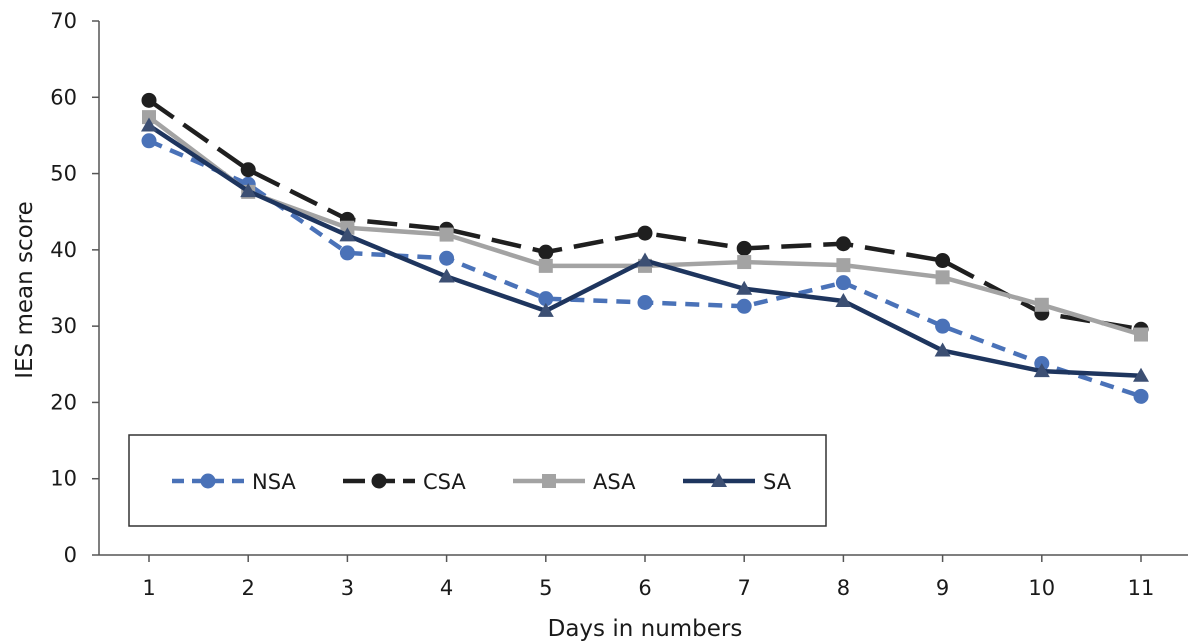 The width and height of the screenshot is (1188, 642). I want to click on x-tick-label: 9, so click(942, 588).